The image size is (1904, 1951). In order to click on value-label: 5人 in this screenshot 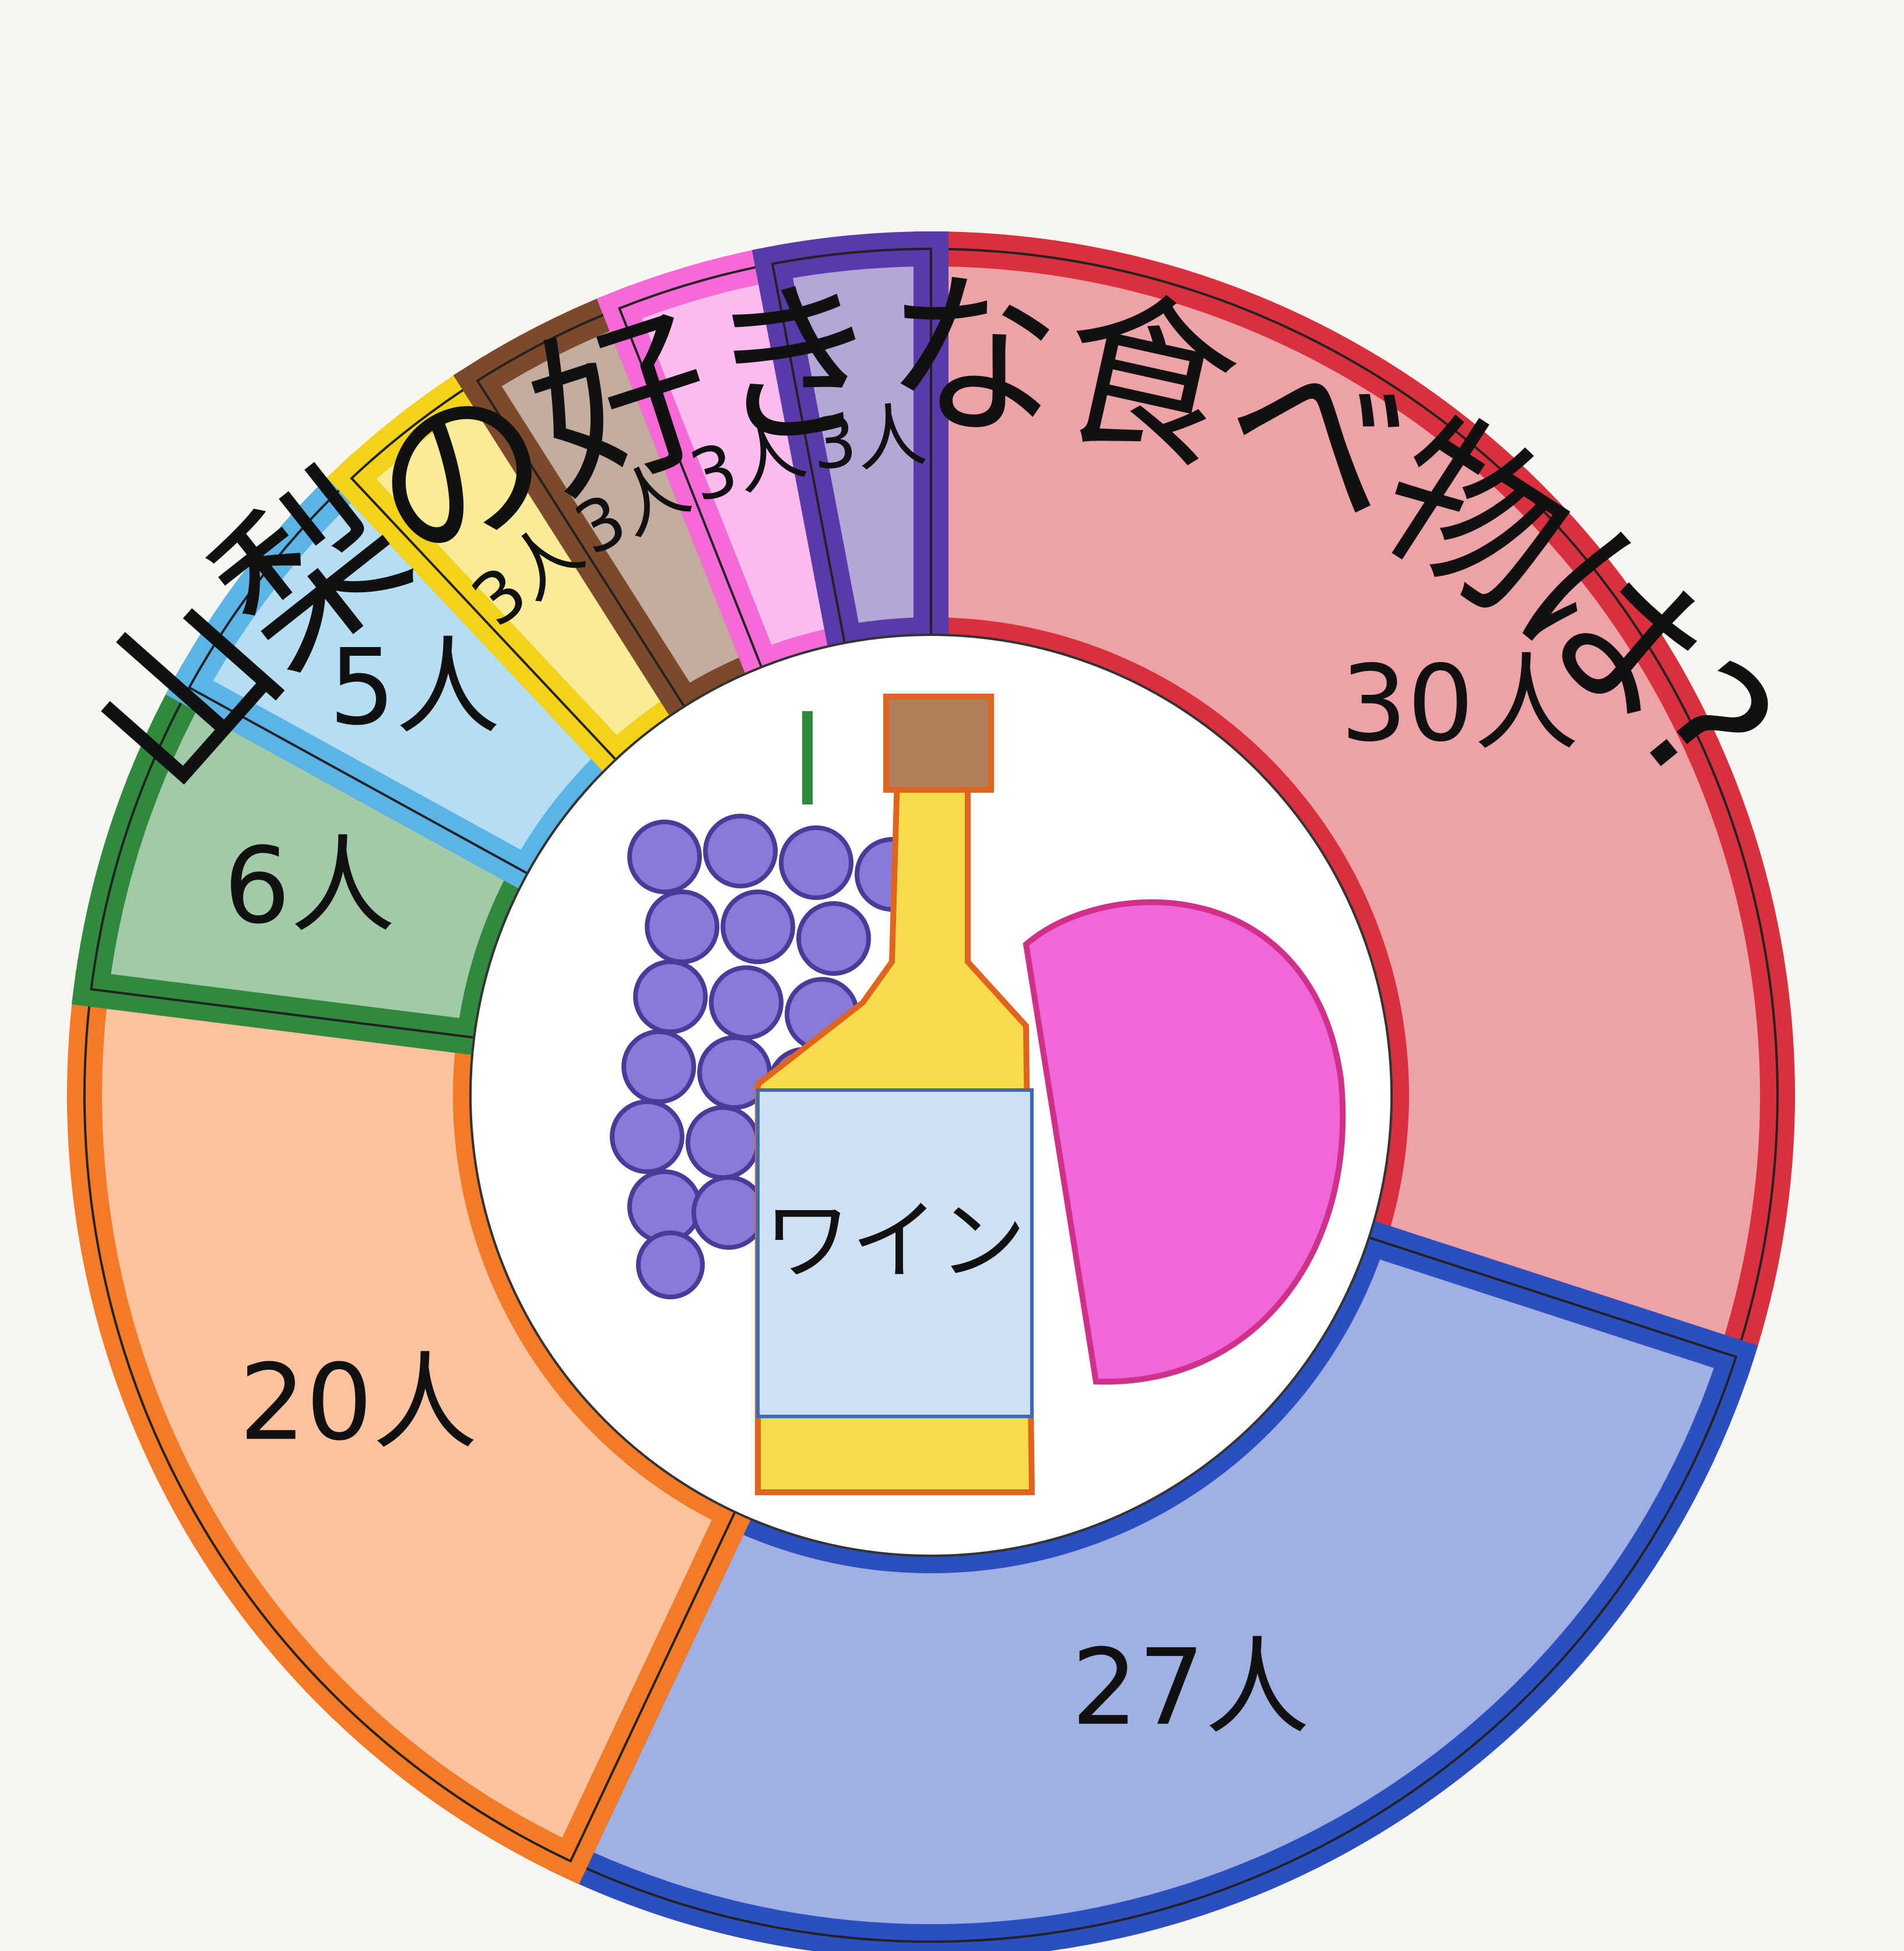, I will do `click(415, 687)`.